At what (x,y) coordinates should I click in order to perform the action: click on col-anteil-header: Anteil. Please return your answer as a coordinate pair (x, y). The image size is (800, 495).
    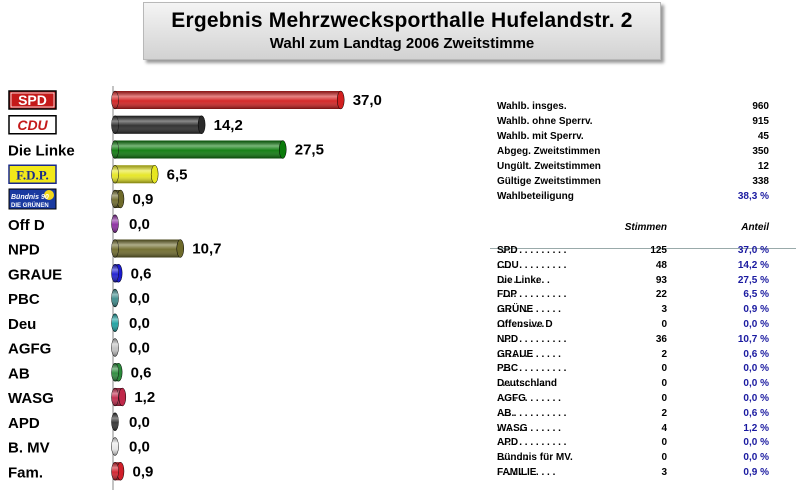
    Looking at the image, I should click on (755, 227).